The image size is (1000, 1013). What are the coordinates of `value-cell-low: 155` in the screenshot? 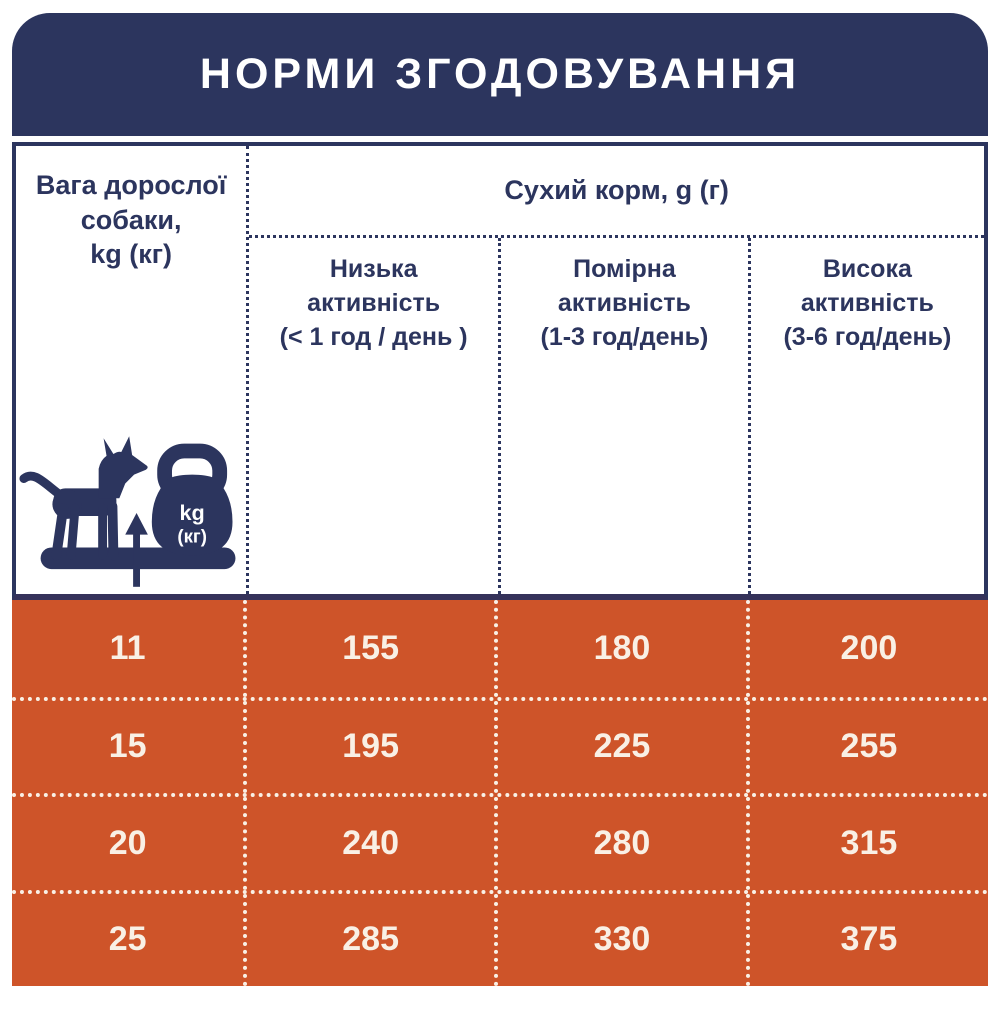 It's located at (373, 648).